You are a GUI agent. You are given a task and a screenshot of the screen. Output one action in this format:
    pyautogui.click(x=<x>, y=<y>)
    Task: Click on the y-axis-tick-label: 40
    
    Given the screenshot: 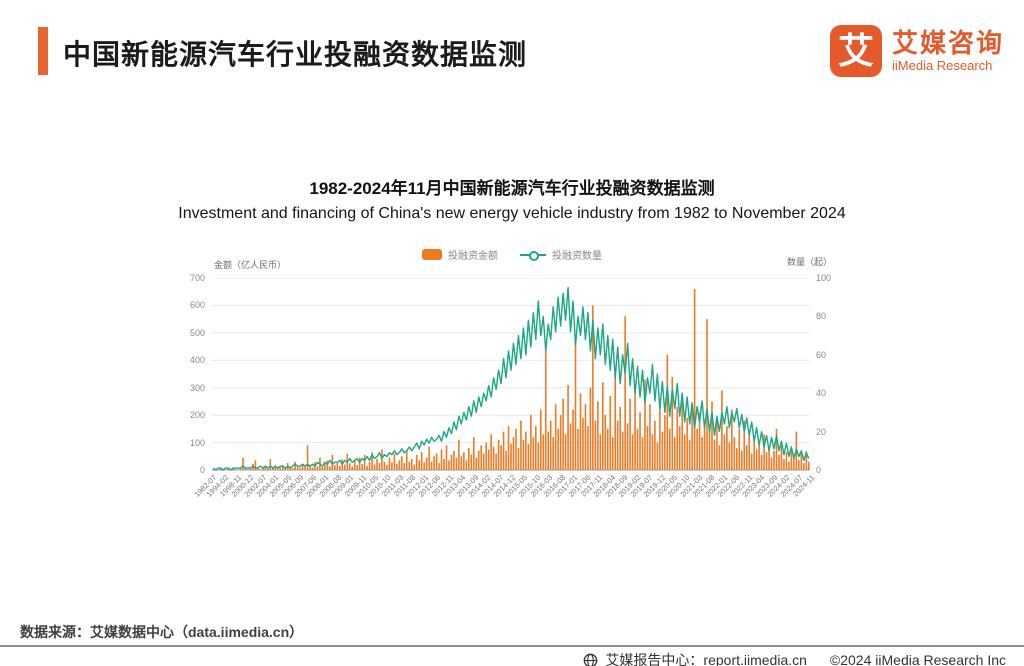 What is the action you would take?
    pyautogui.click(x=821, y=393)
    